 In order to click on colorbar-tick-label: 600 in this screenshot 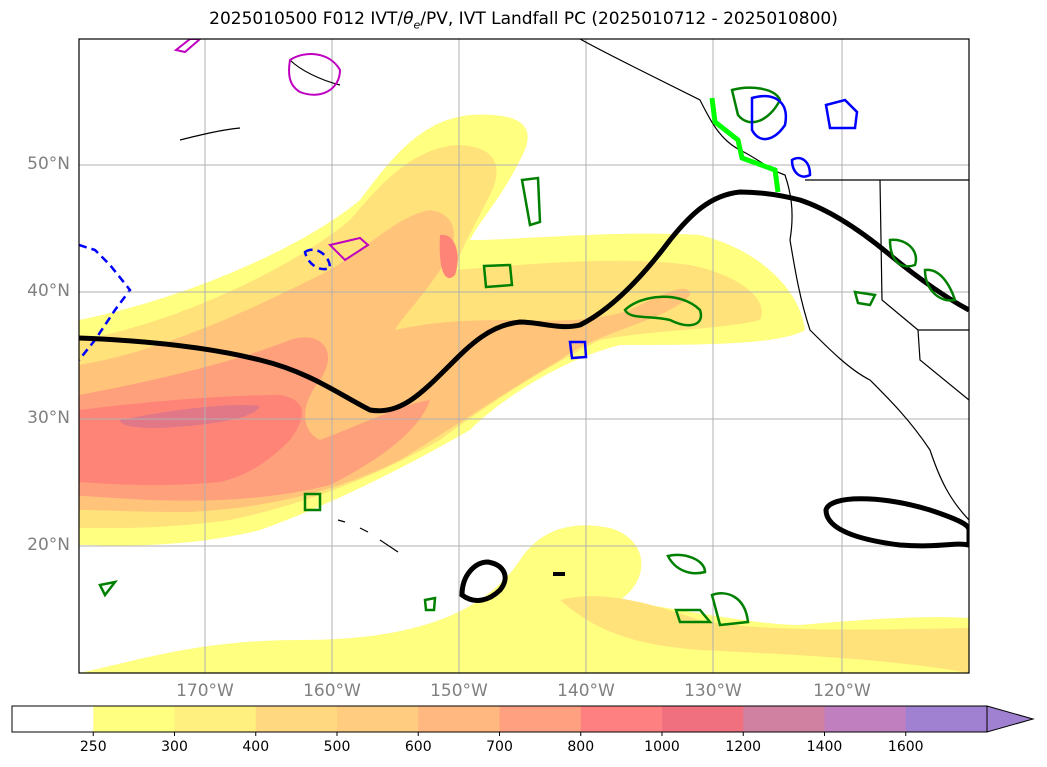, I will do `click(418, 747)`.